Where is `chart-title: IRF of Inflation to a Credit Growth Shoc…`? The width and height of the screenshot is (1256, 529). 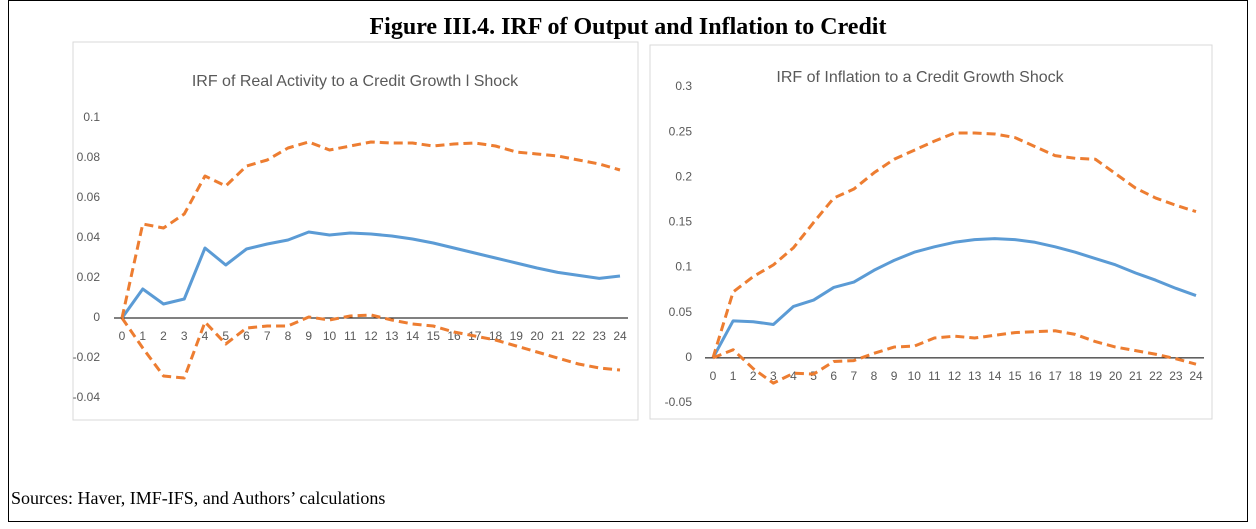
chart-title: IRF of Inflation to a Credit Growth Shoc… is located at coordinates (920, 77).